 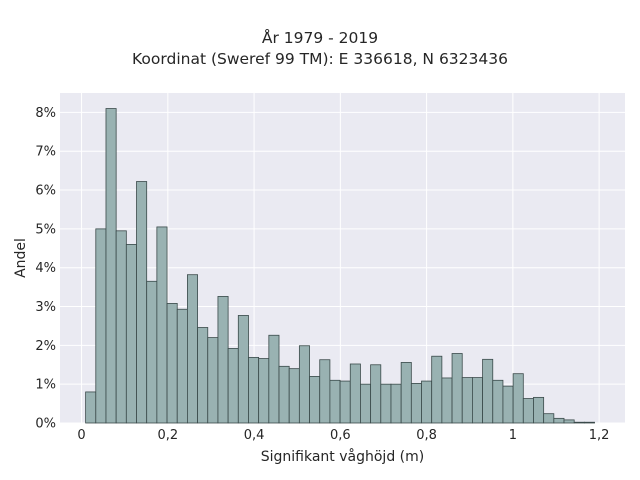 I want to click on x-tick-label: 0,4, so click(x=254, y=435).